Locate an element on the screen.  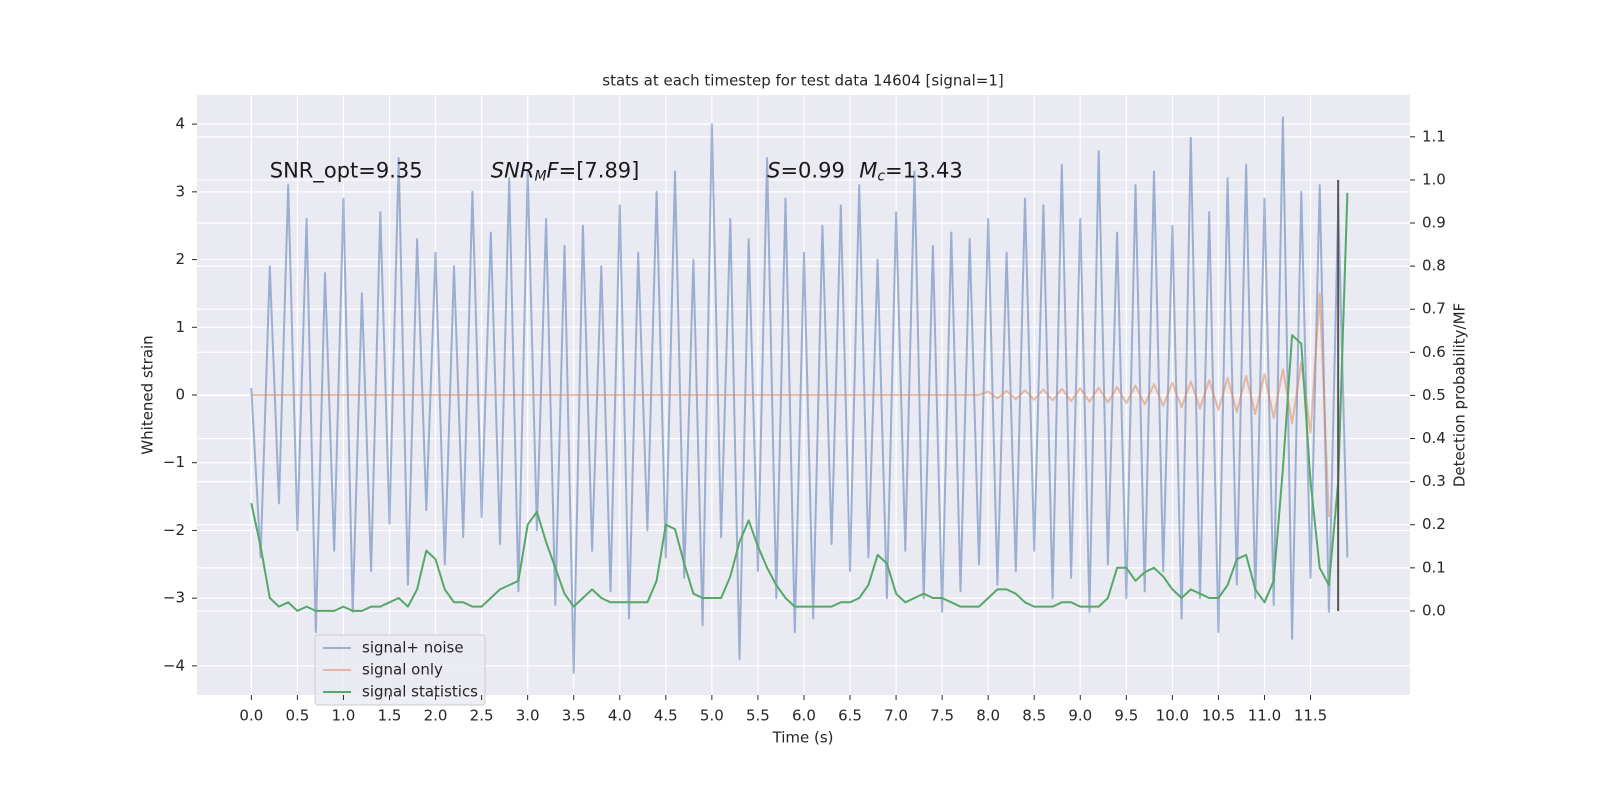
x-tick-label: 6.0 is located at coordinates (804, 716).